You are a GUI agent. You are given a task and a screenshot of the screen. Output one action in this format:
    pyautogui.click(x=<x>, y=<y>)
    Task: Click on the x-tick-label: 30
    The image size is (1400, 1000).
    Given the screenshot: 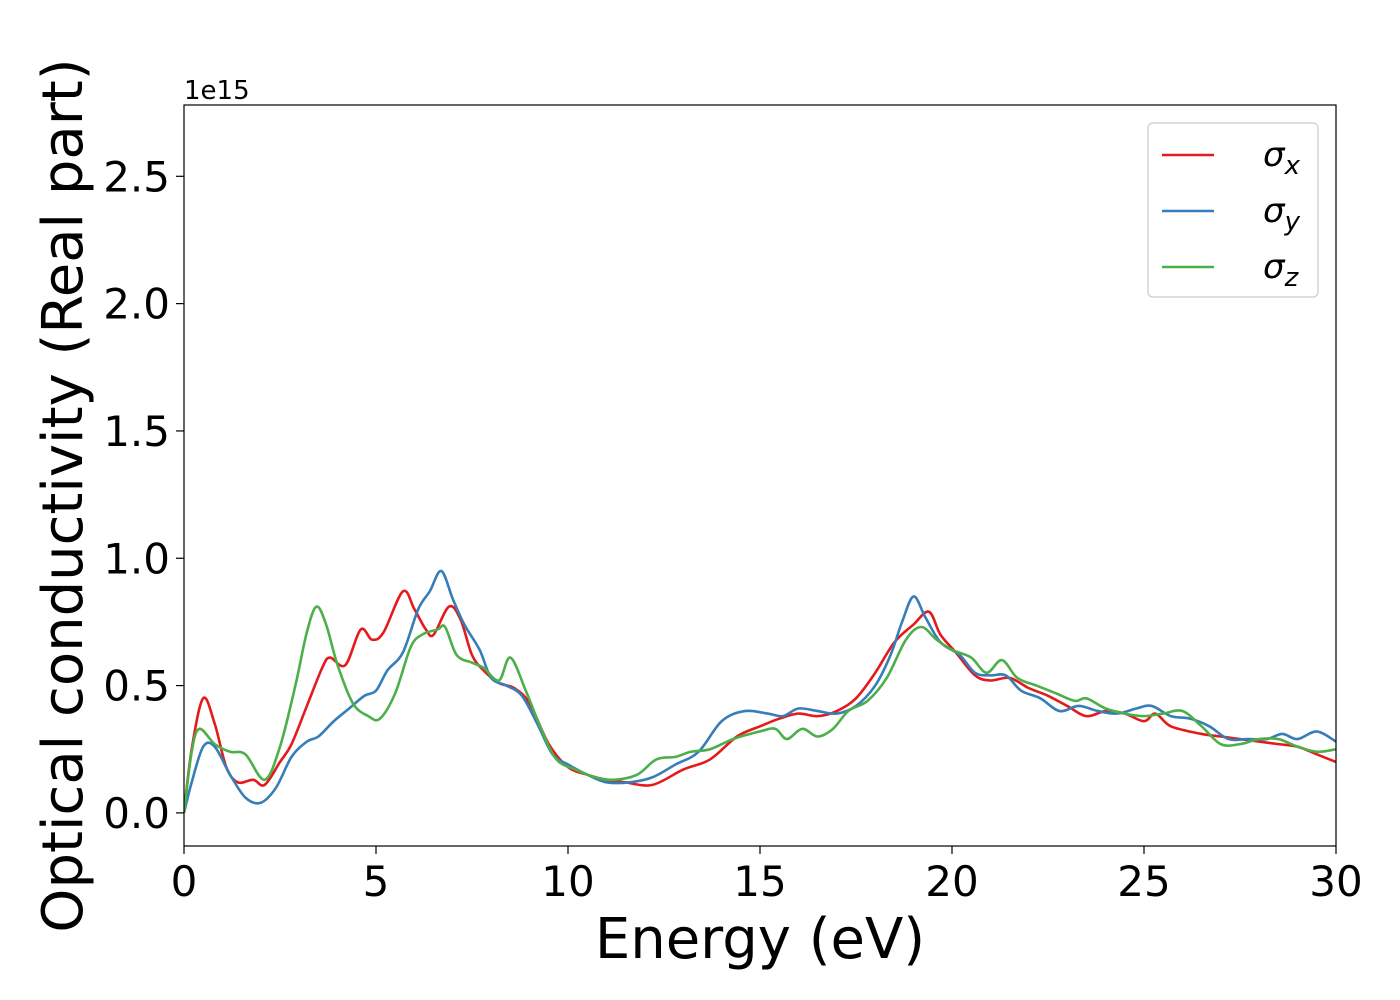 What is the action you would take?
    pyautogui.click(x=1335, y=881)
    